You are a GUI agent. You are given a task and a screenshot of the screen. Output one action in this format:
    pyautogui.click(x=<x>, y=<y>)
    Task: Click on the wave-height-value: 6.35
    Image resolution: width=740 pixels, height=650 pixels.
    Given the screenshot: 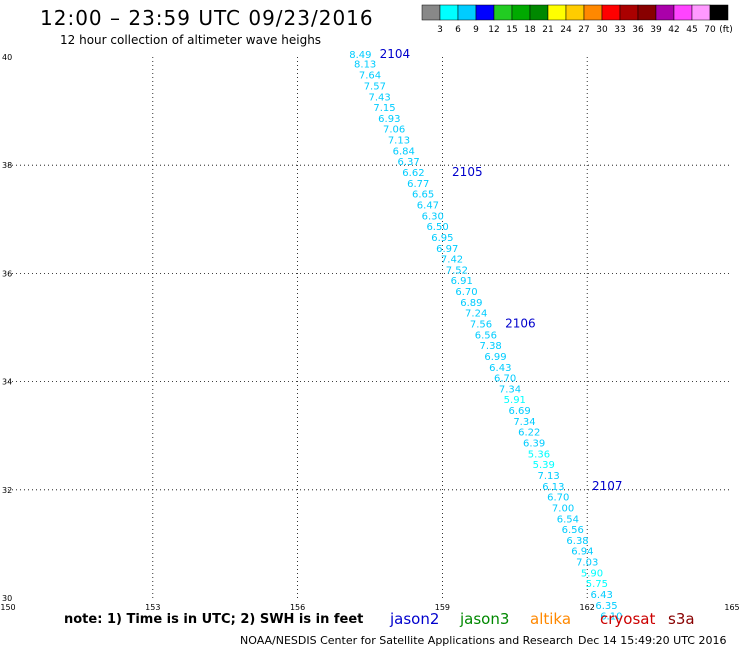 What is the action you would take?
    pyautogui.click(x=606, y=606)
    